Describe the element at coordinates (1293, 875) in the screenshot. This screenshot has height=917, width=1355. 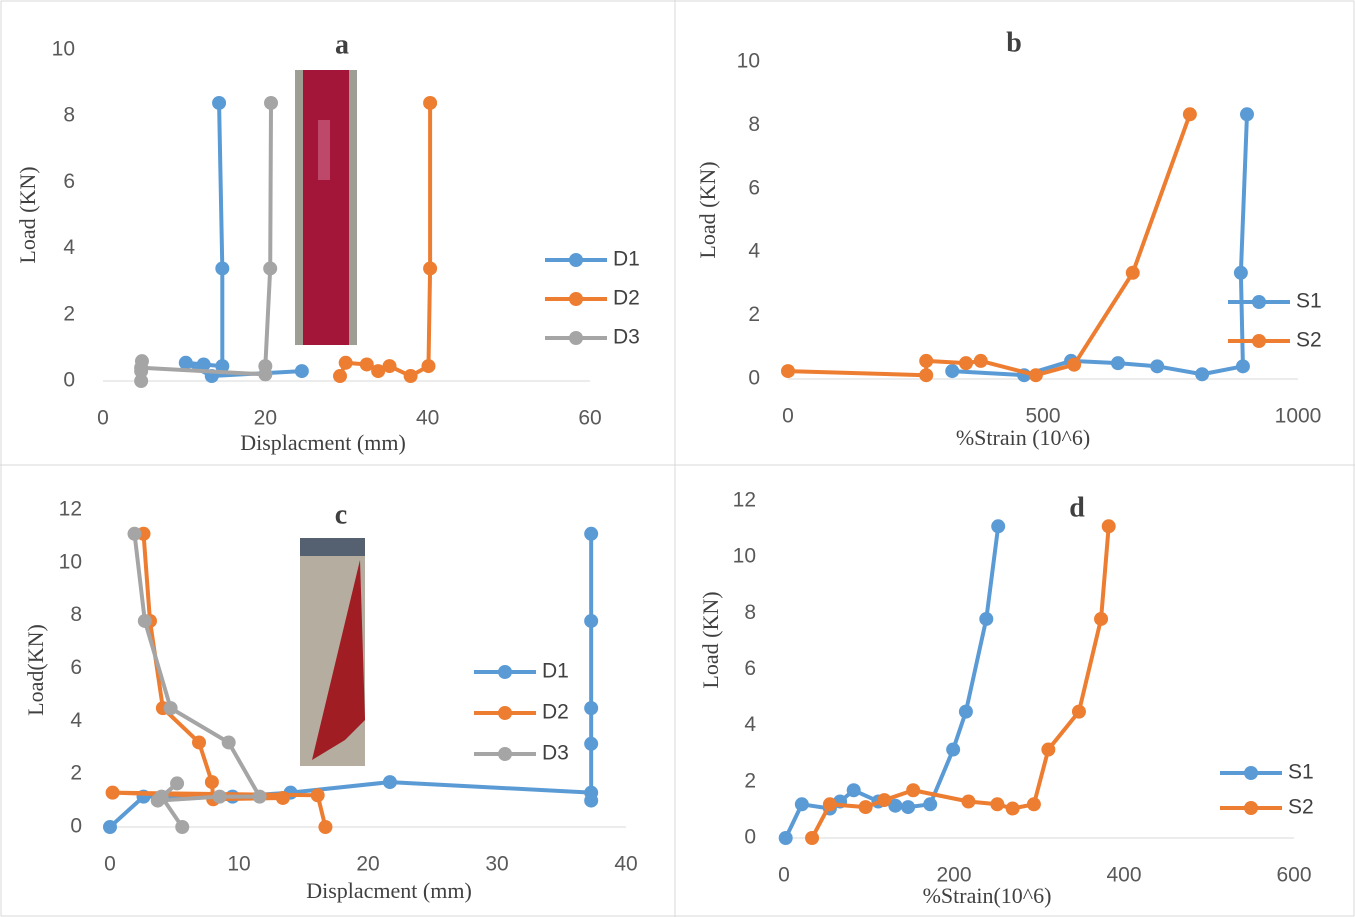
I see `x-tick-label: 600` at that location.